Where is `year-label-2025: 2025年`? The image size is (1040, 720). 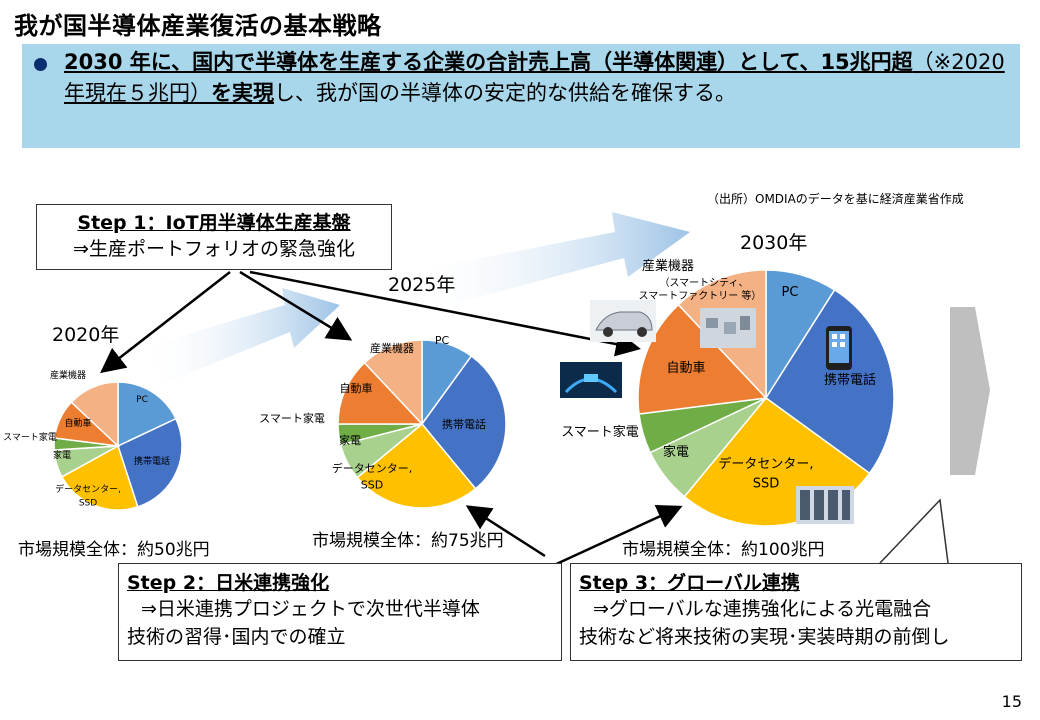 year-label-2025: 2025年 is located at coordinates (422, 285).